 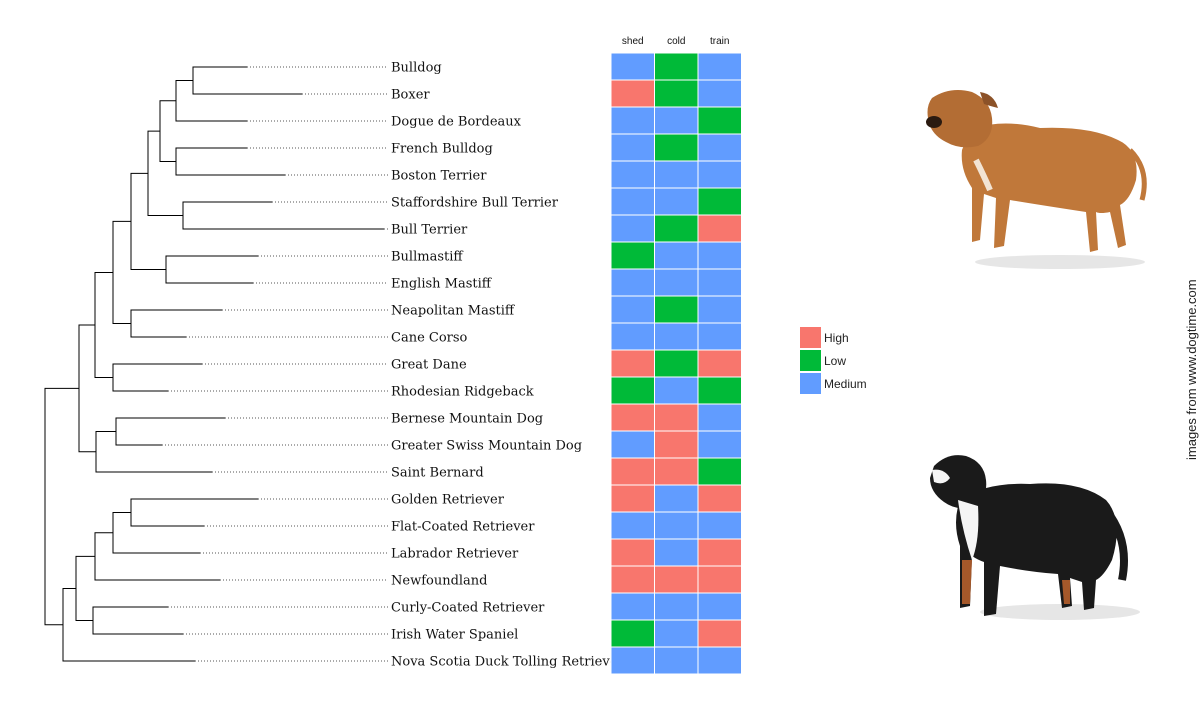 What do you see at coordinates (456, 122) in the screenshot?
I see `breed-label: Dogue de Bordeaux` at bounding box center [456, 122].